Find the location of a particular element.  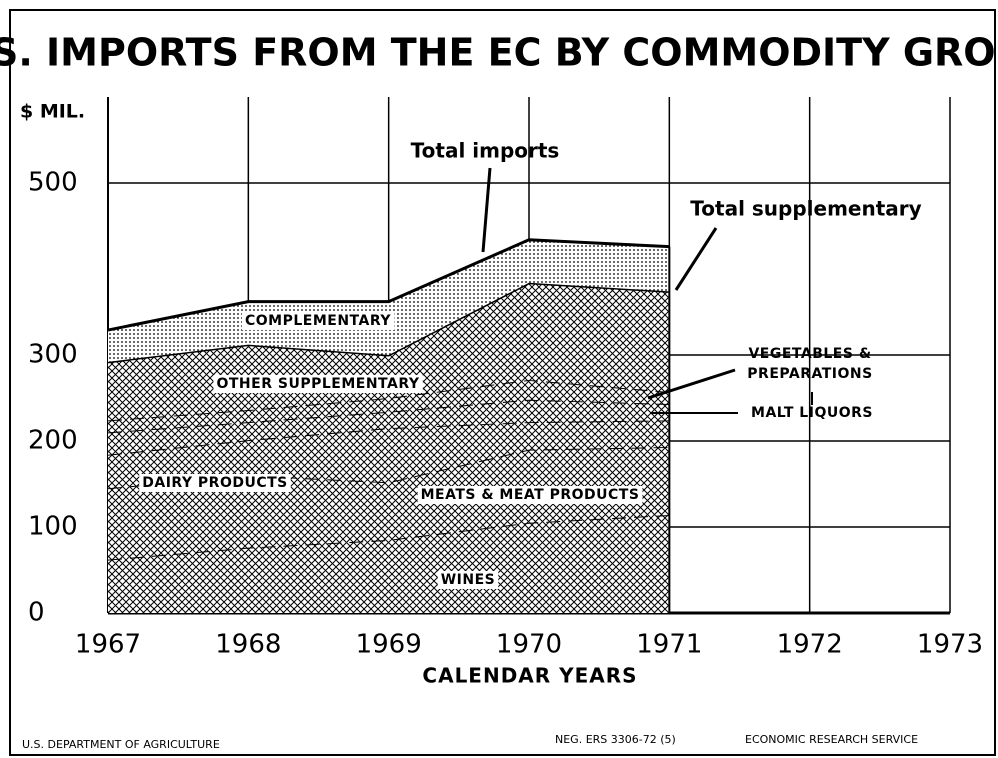

y-tick-label: 200 is located at coordinates (53, 441).